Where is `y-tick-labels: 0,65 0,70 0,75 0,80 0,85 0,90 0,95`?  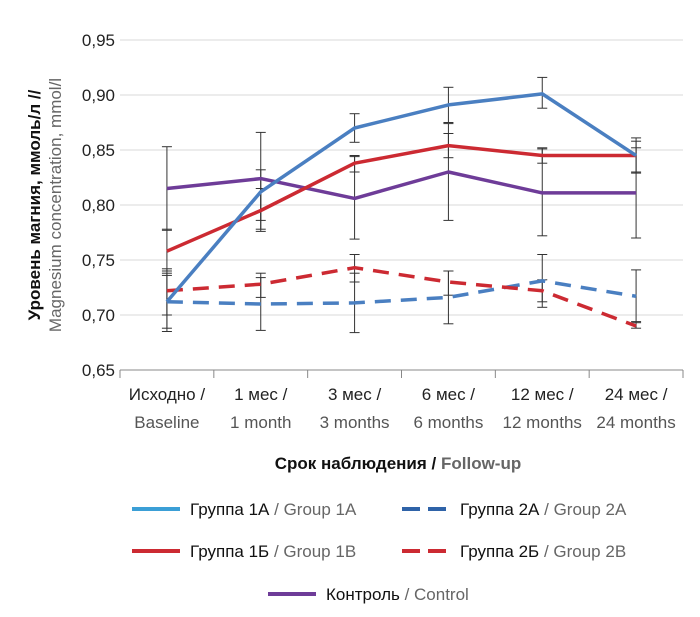 y-tick-labels: 0,65 0,70 0,75 0,80 0,85 0,90 0,95 is located at coordinates (98, 205).